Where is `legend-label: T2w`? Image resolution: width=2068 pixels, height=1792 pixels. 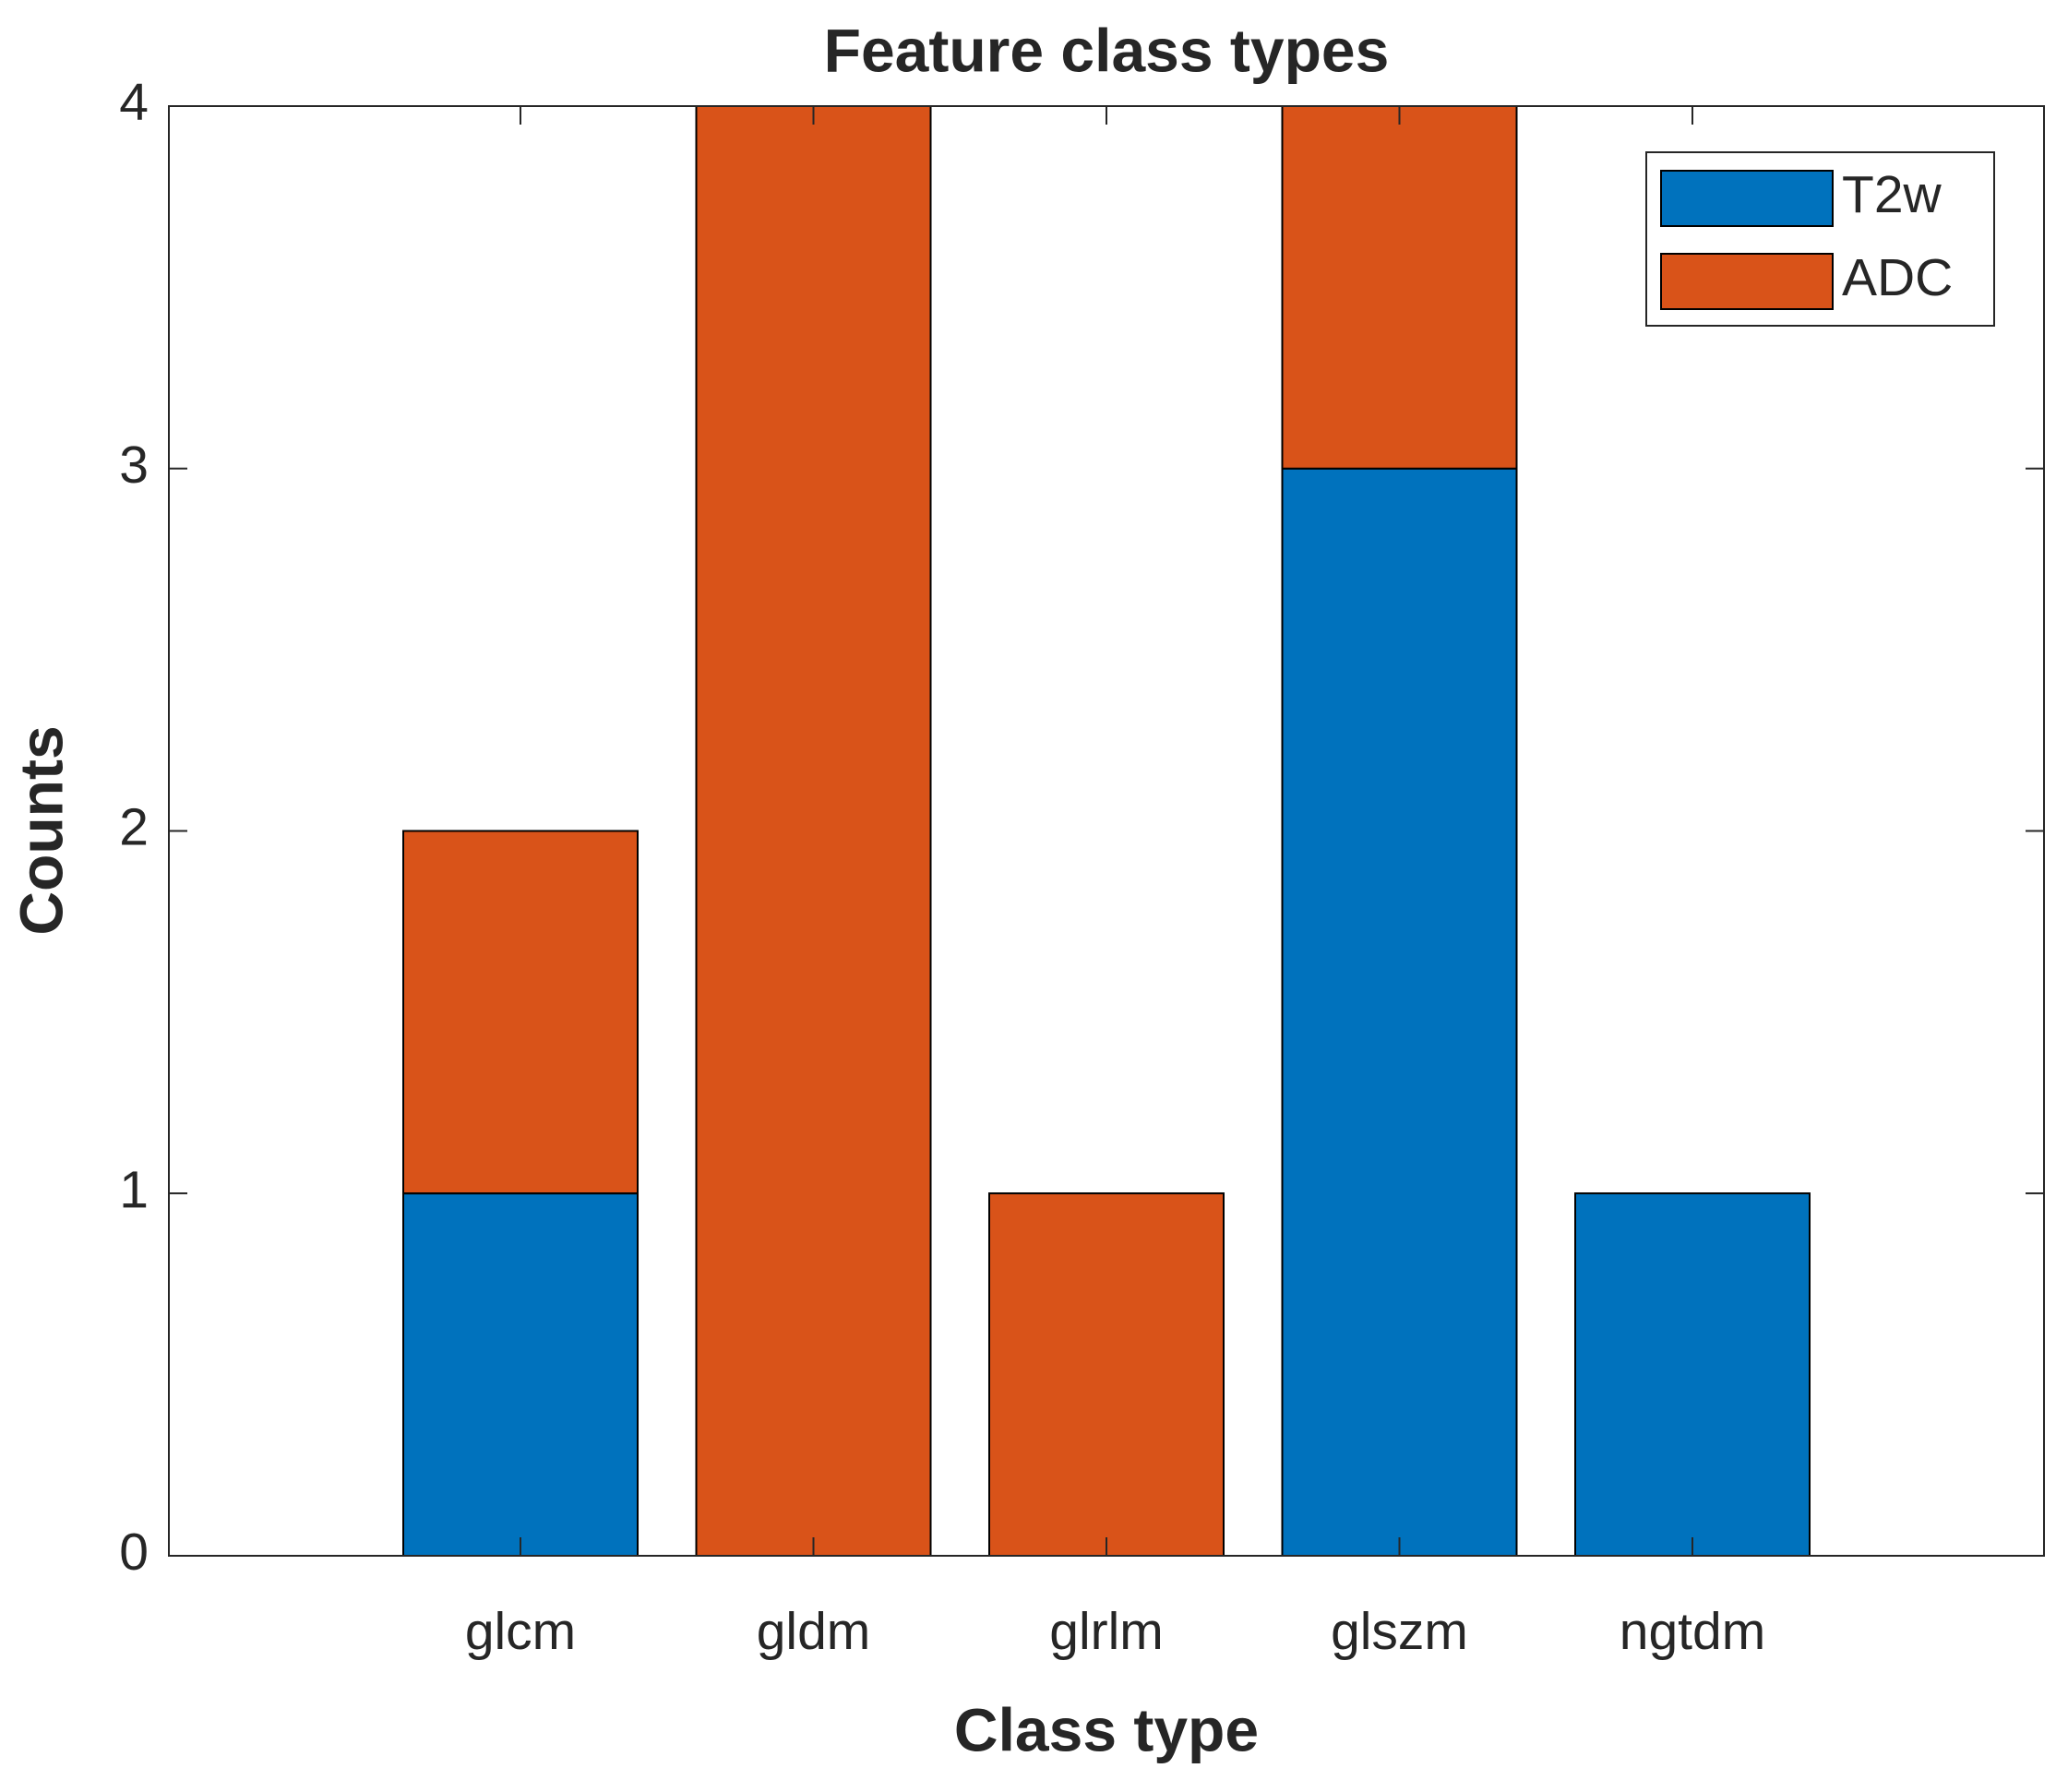
legend-label: T2w is located at coordinates (1892, 194).